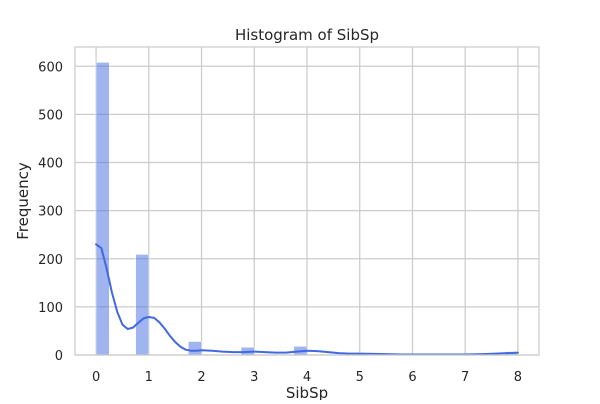  Describe the element at coordinates (50, 67) in the screenshot. I see `y-tick-label: 600` at that location.